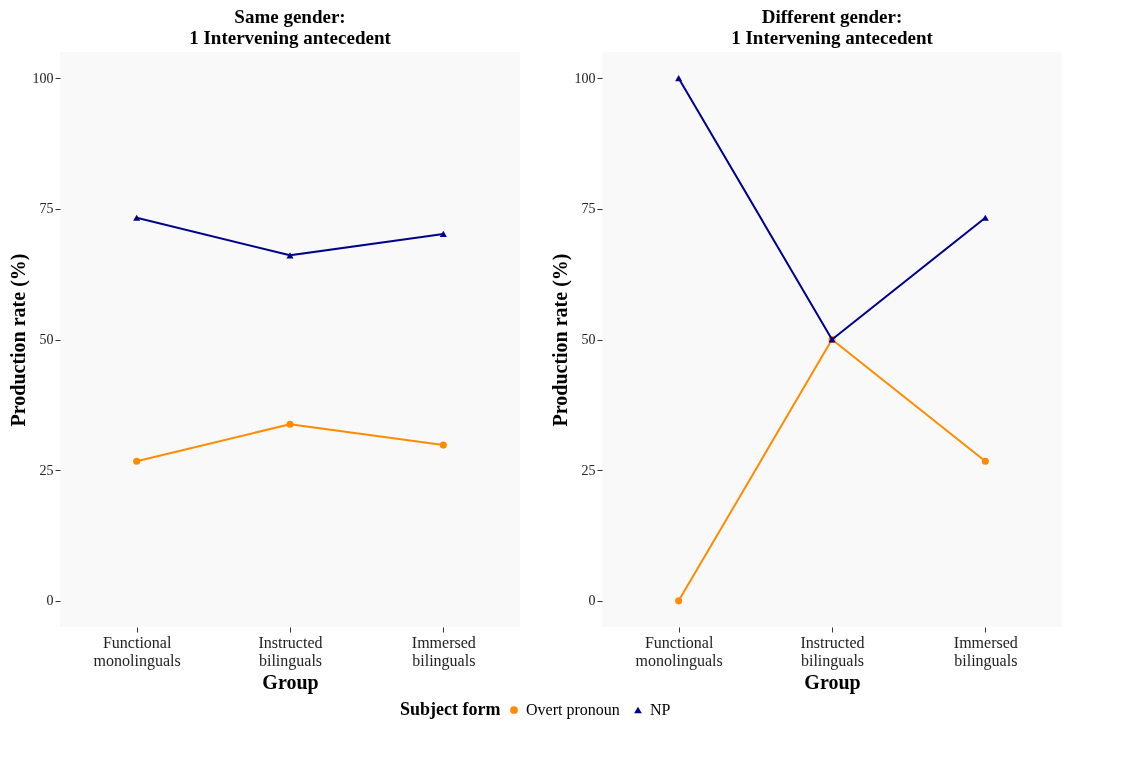 The width and height of the screenshot is (1121, 760). I want to click on chart-title: Same gender: 1 Intervening antecedent, so click(290, 27).